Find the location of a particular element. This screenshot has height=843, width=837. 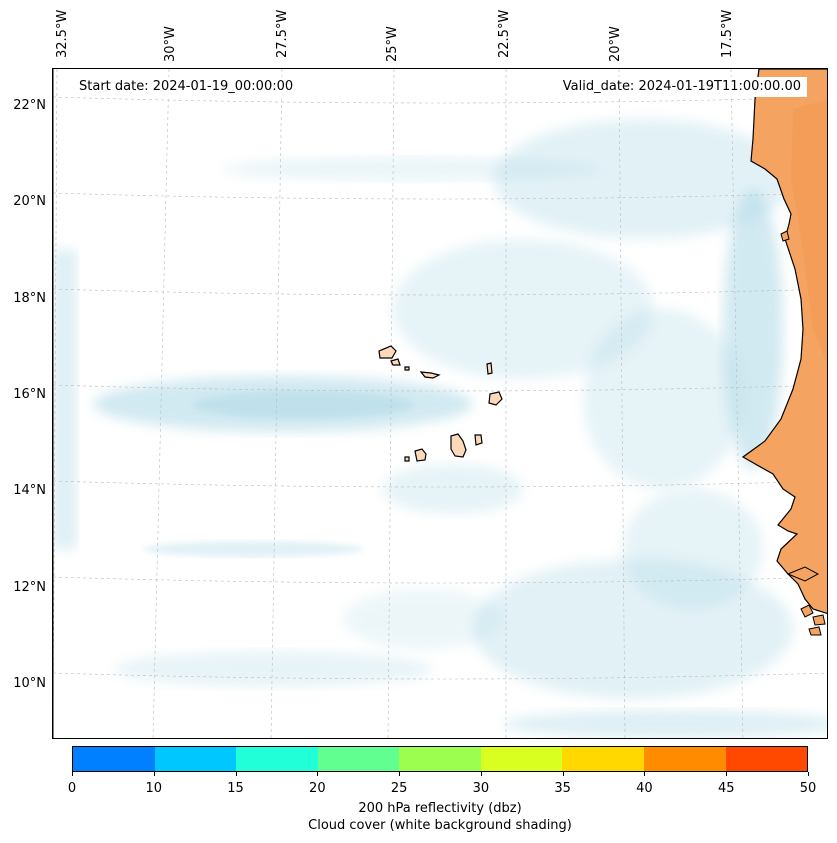

cloud-western-edge is located at coordinates (65, 399).